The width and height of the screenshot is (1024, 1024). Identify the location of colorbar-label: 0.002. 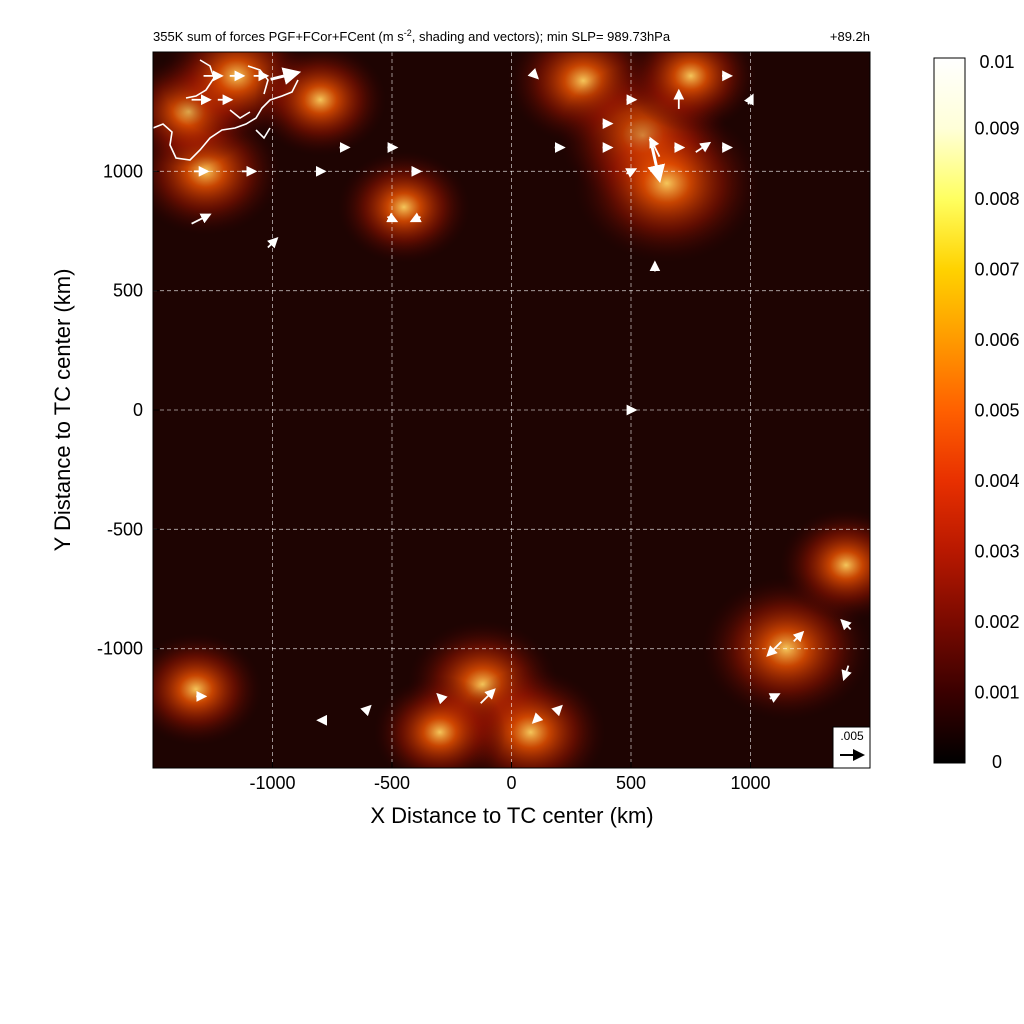
(996, 622).